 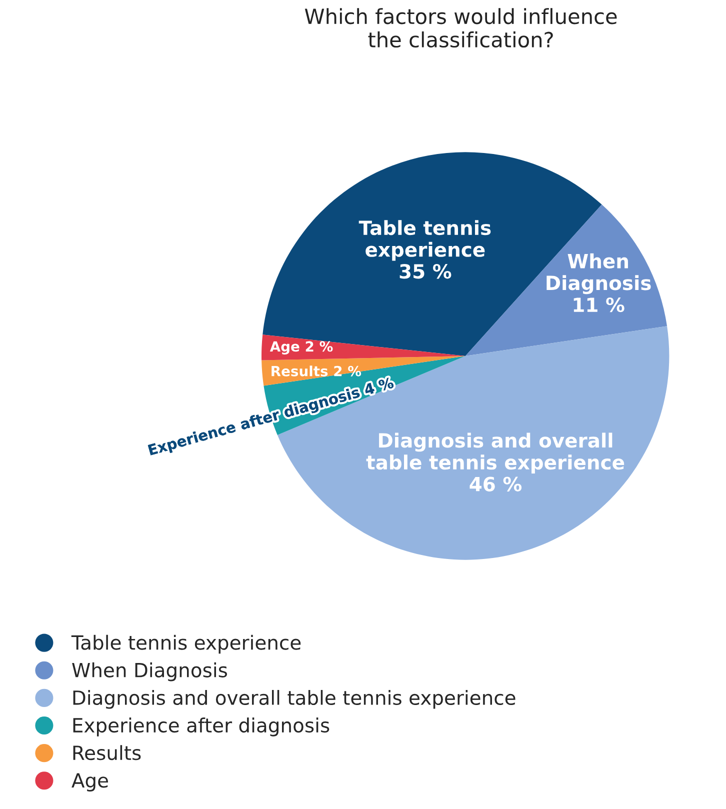 I want to click on slice-label: Diagnosis and overall table tennis experience, so click(x=495, y=453).